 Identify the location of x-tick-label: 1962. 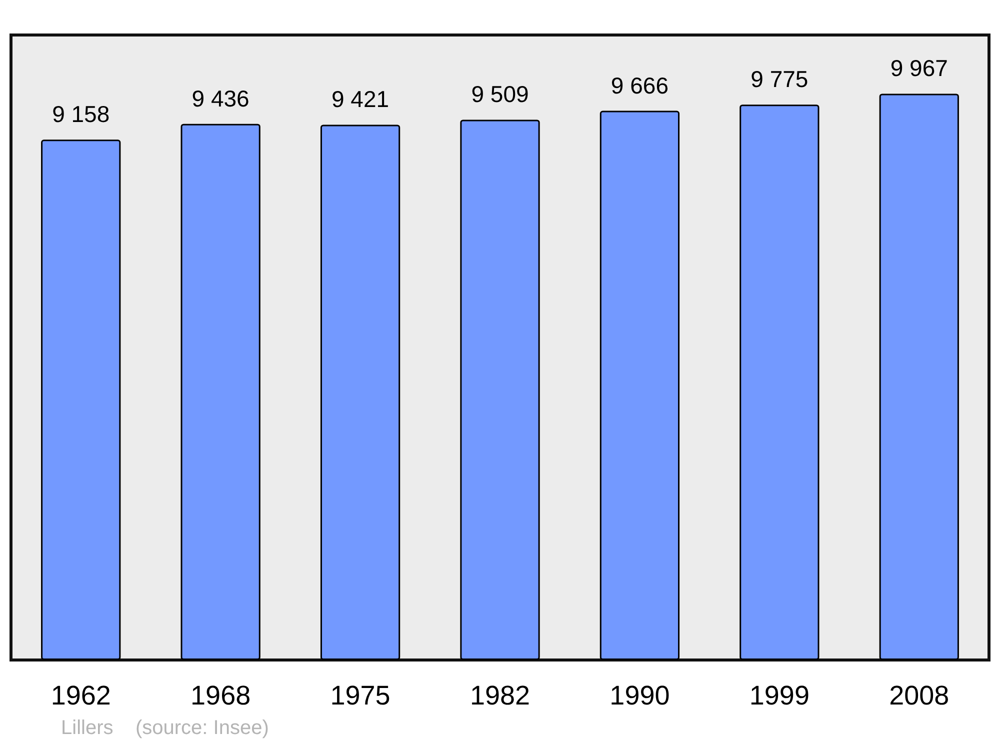
(80, 695).